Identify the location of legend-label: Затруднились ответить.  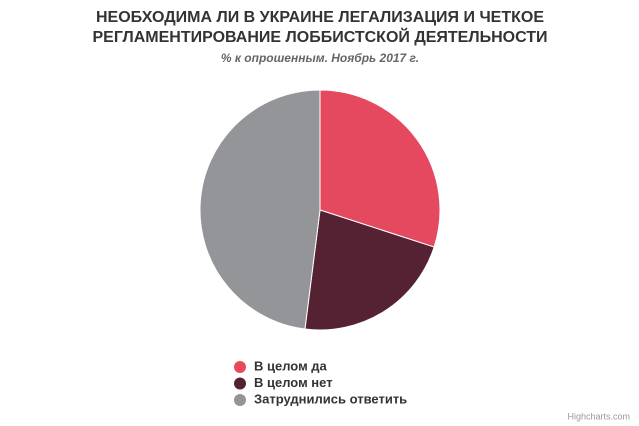
(330, 398).